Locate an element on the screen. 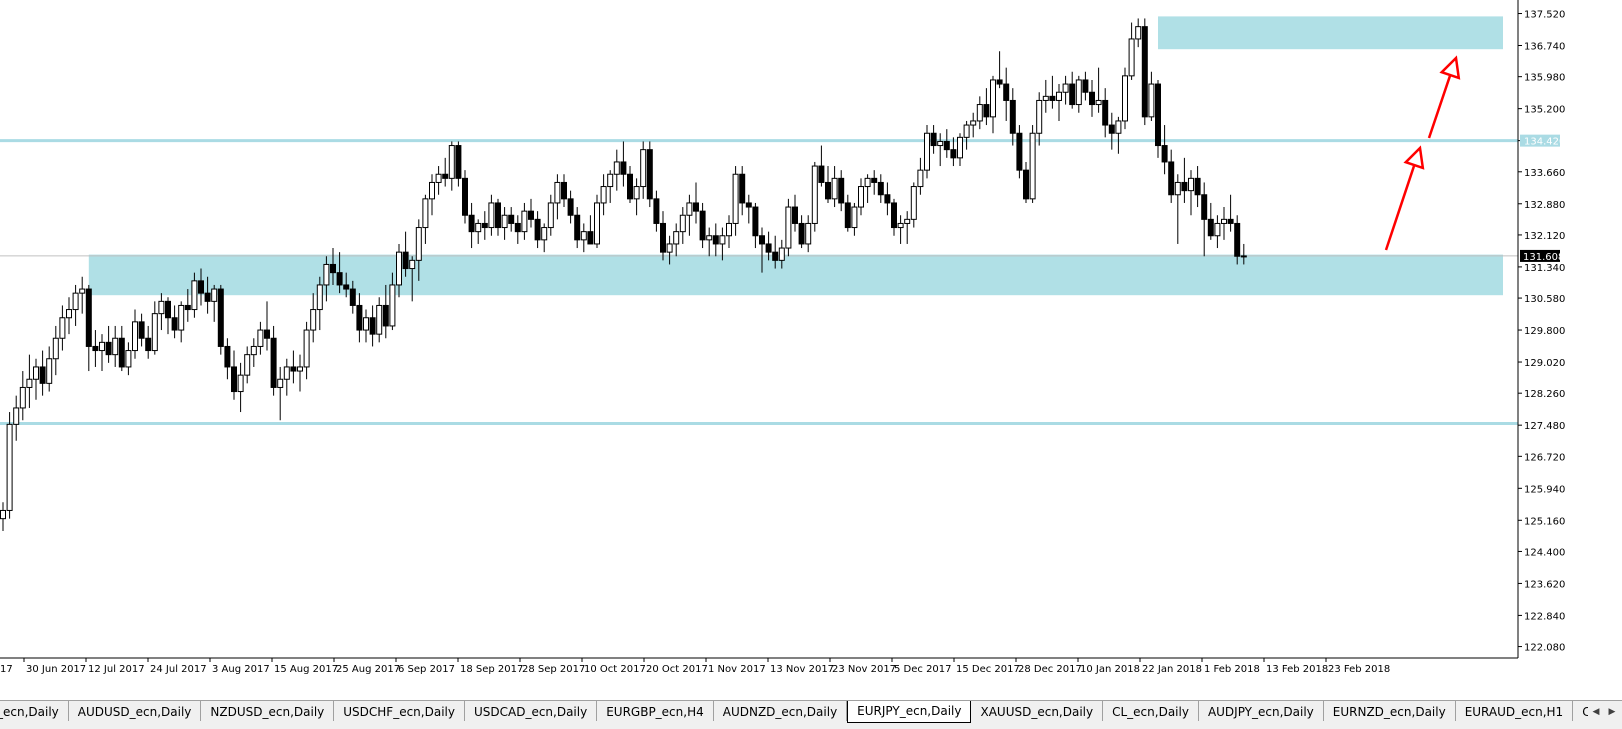 The width and height of the screenshot is (1622, 729). tab-usdcad-ecn-daily: USDCAD_ecn,Daily is located at coordinates (531, 711).